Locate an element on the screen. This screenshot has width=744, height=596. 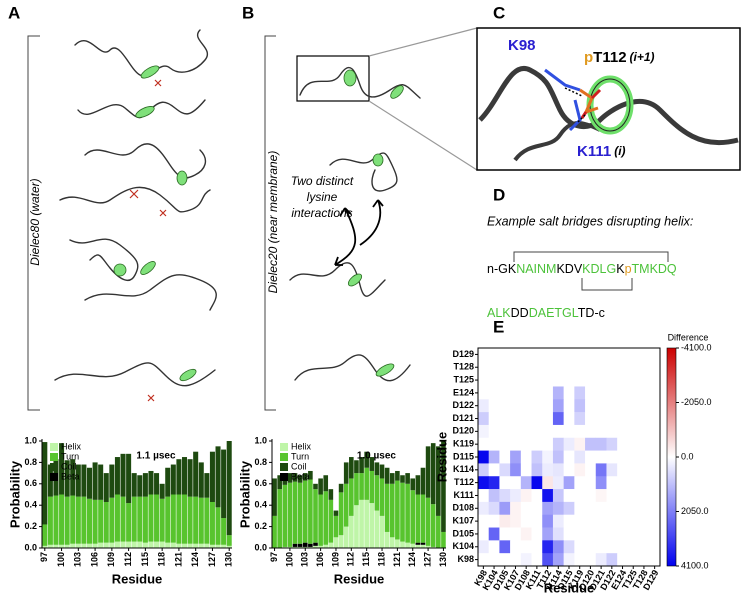
colorbar-label: -4100.0 is located at coordinates (696, 347).